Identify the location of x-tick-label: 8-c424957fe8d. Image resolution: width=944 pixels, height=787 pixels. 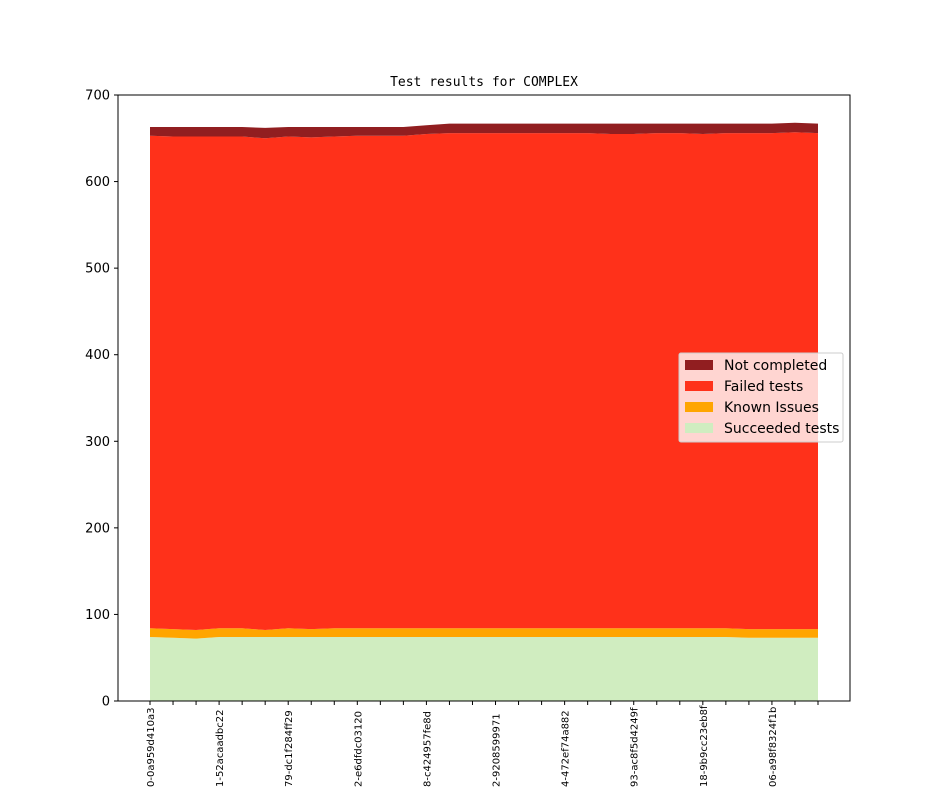
(427, 749).